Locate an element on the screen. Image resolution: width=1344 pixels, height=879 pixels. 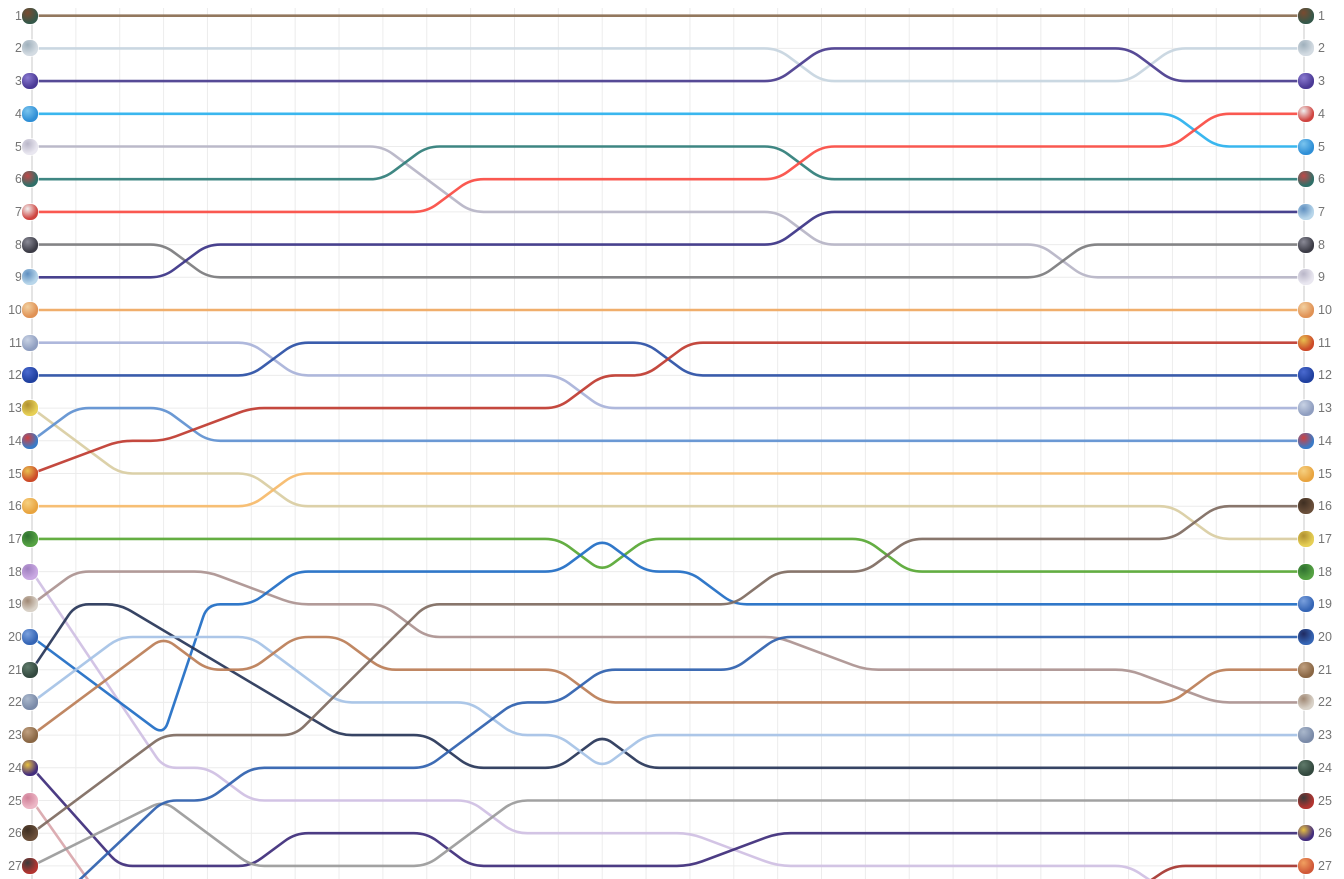
left-rank-label-11: 11 is located at coordinates (15, 342).